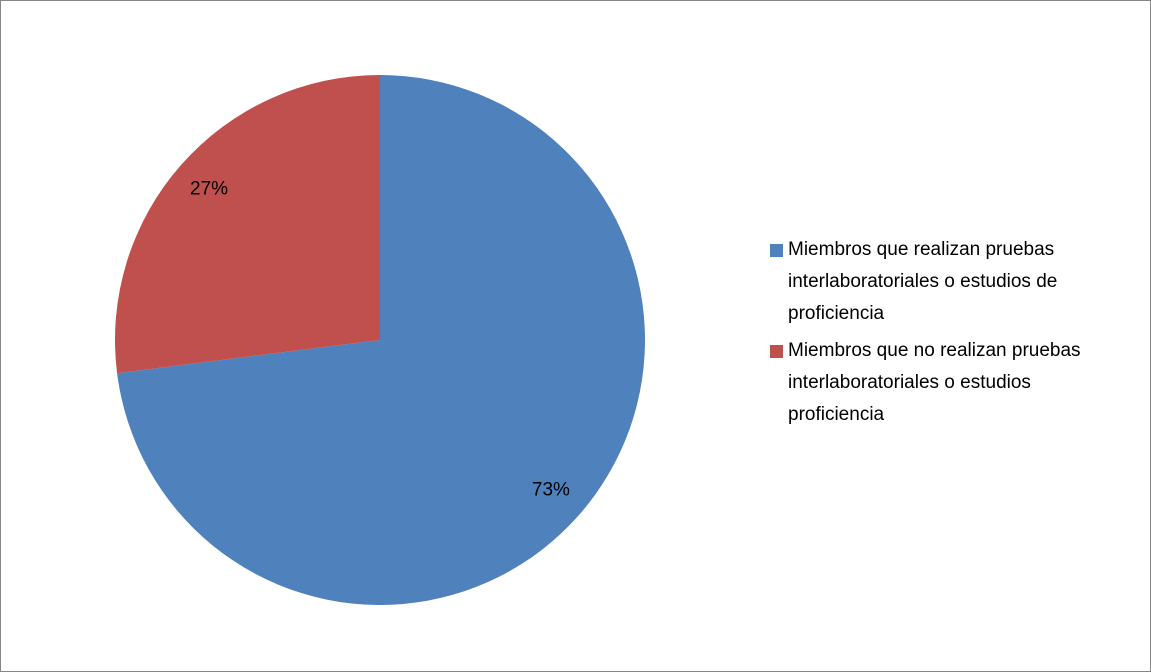 Image resolution: width=1151 pixels, height=672 pixels. What do you see at coordinates (247, 224) in the screenshot?
I see `pie-slice` at bounding box center [247, 224].